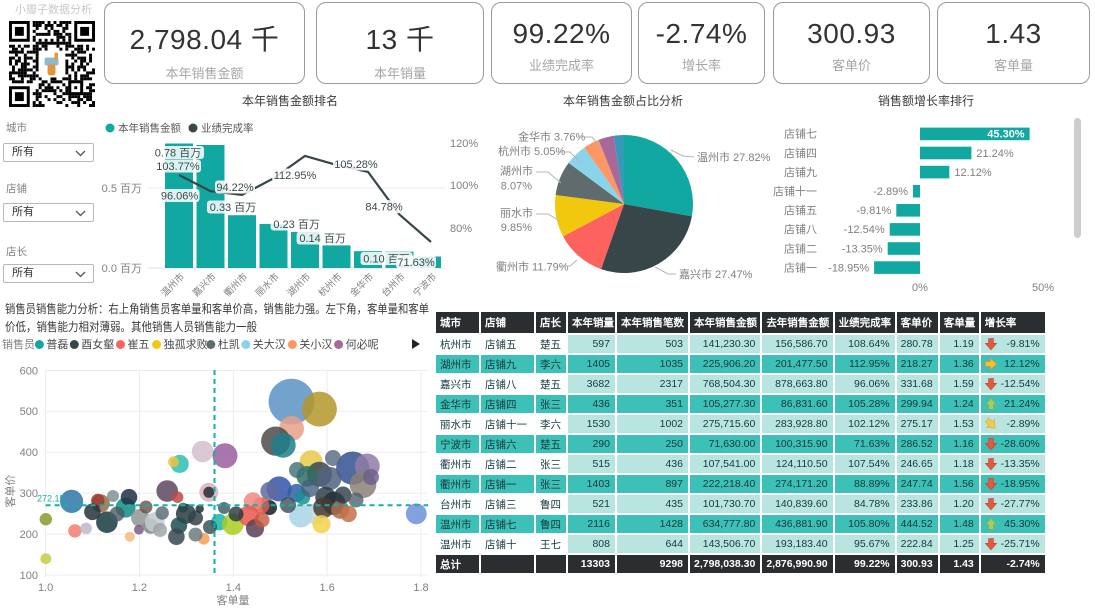 Image resolution: width=1095 pixels, height=616 pixels. I want to click on svg-text: 0.33 百万, so click(233, 208).